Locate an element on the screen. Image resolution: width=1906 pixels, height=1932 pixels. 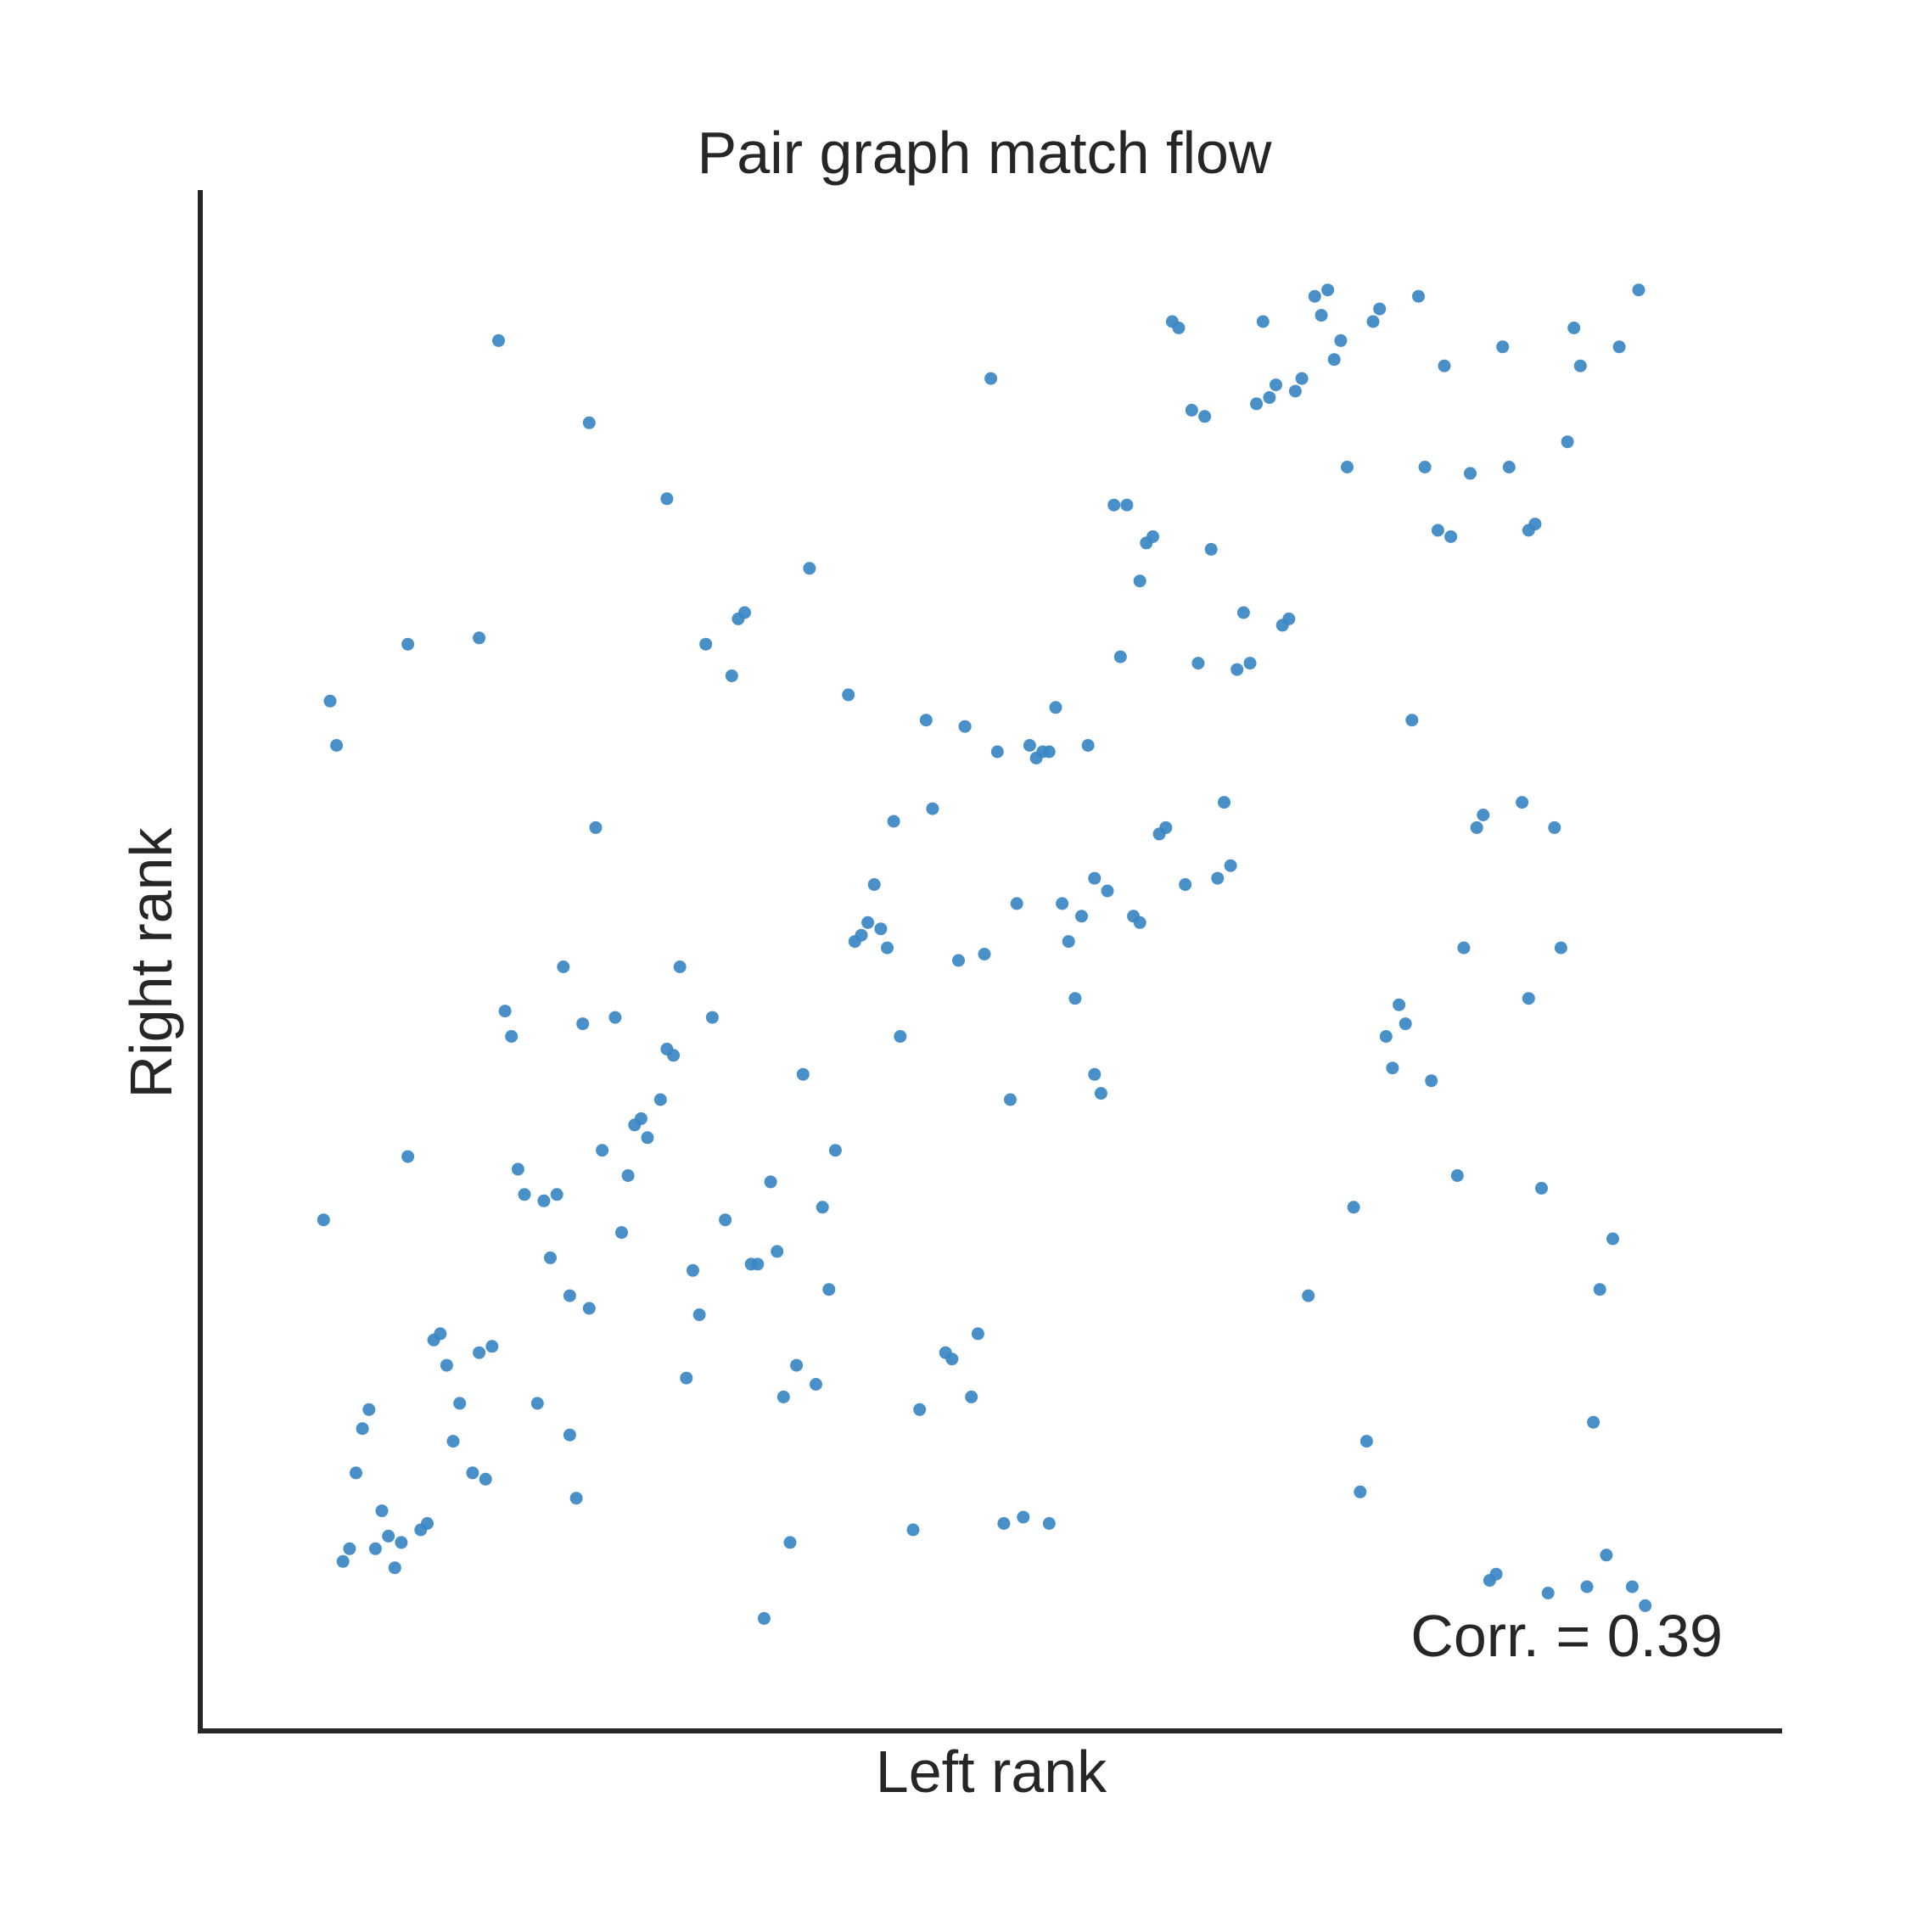
x-axis-label: Left rank is located at coordinates (991, 1772).